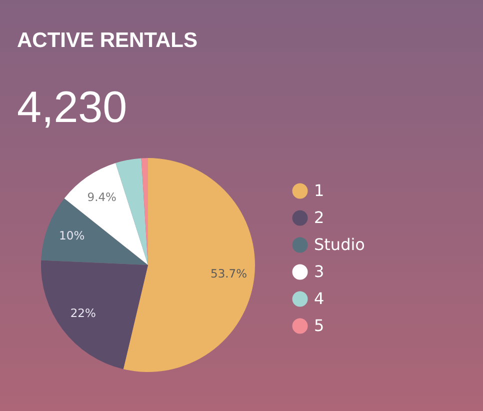  I want to click on legend-label: Studio, so click(339, 244).